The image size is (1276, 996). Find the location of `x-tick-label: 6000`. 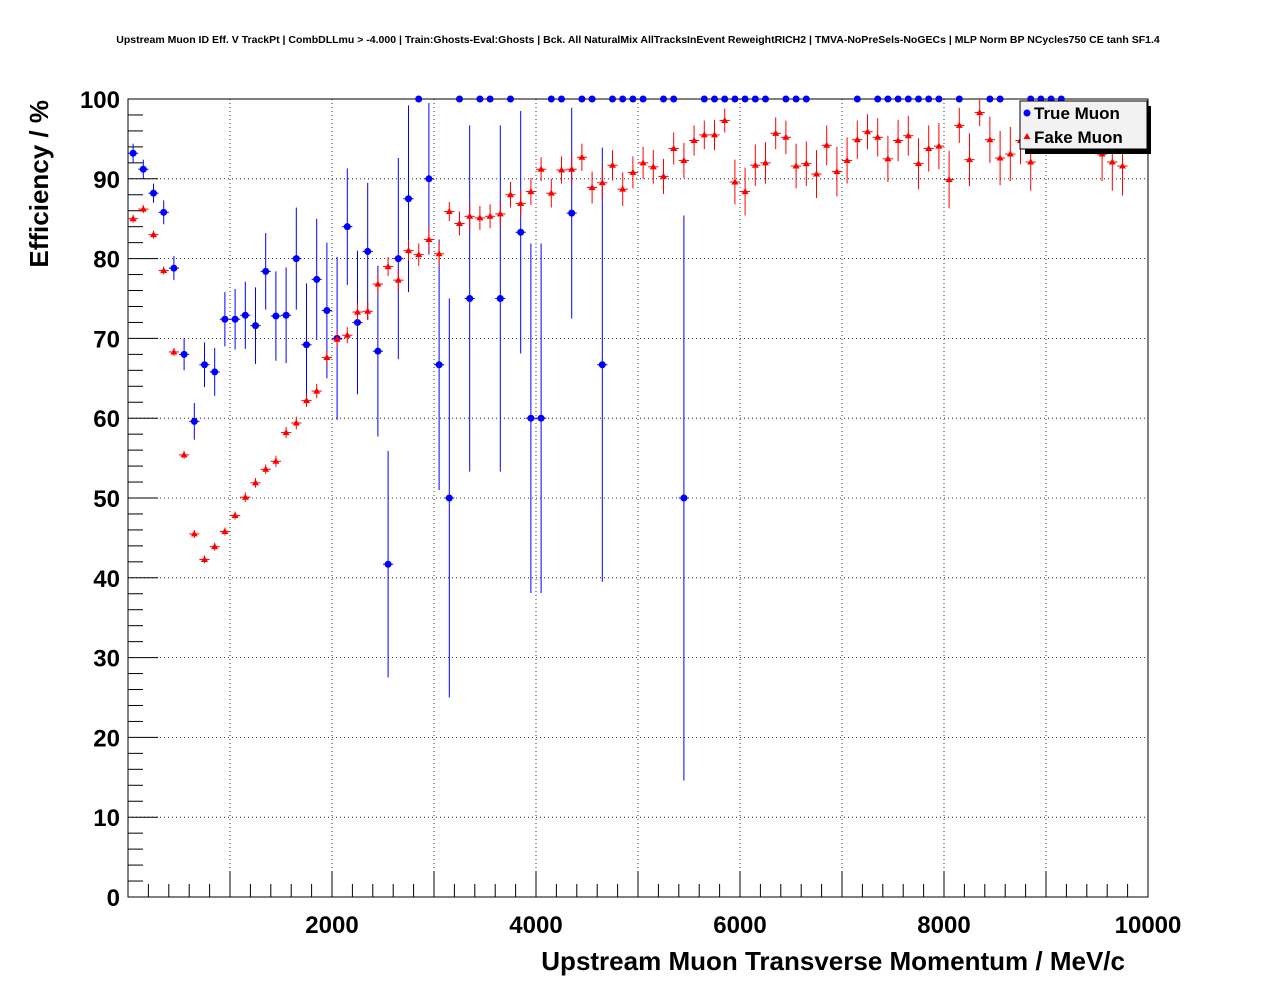

x-tick-label: 6000 is located at coordinates (739, 925).